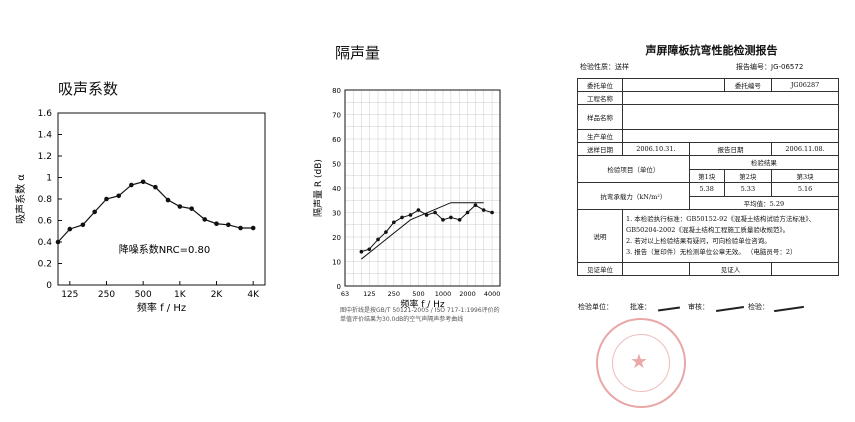 The image size is (855, 422). What do you see at coordinates (748, 175) in the screenshot?
I see `block-2-header: 第2块` at bounding box center [748, 175].